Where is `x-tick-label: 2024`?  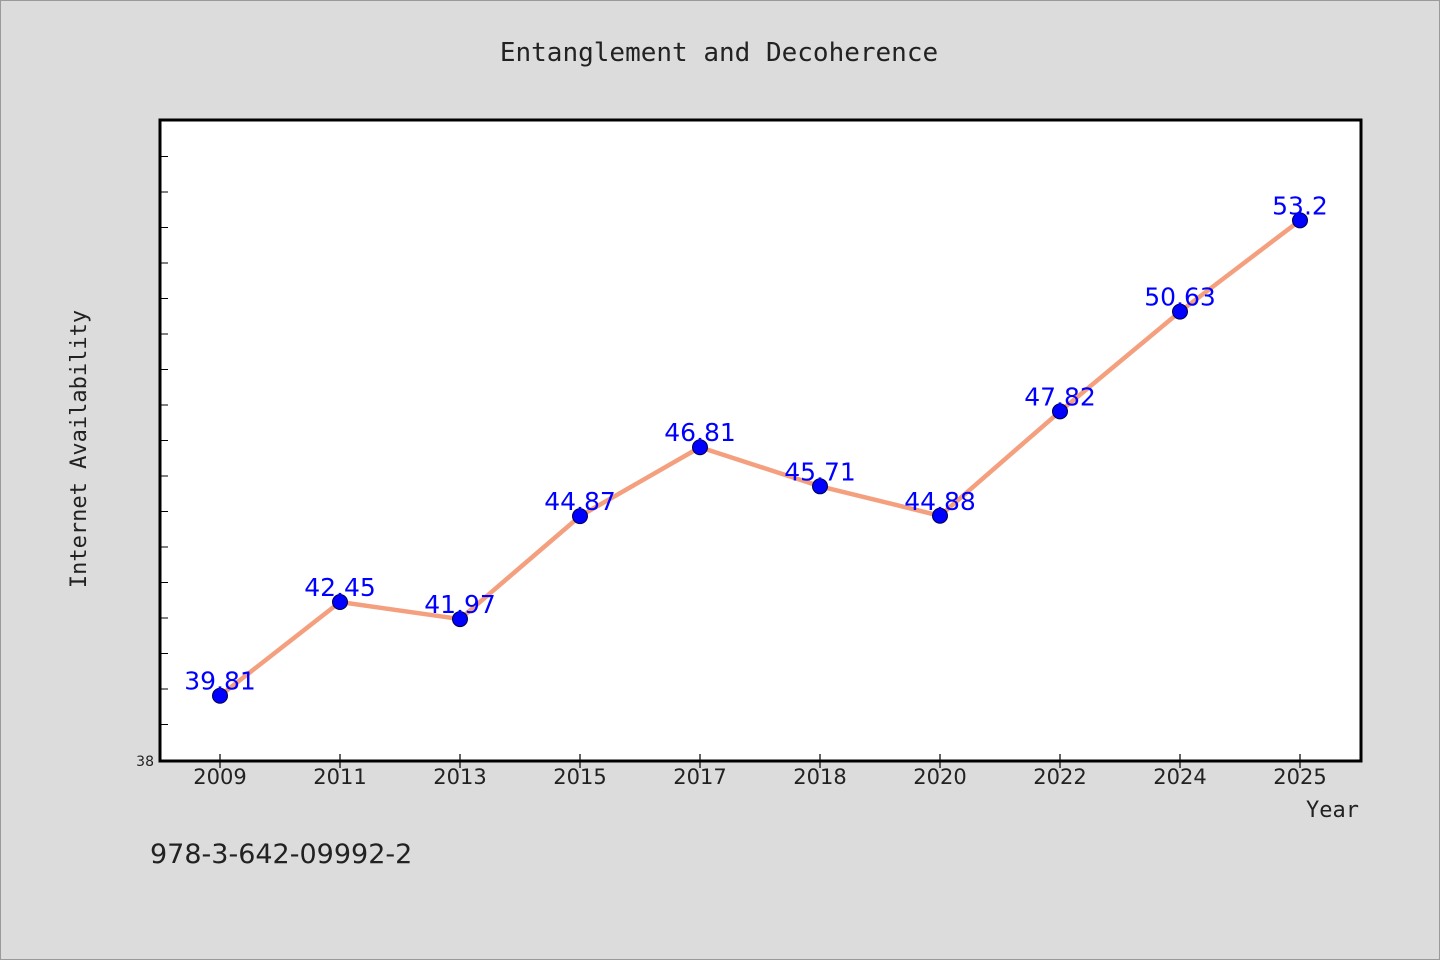 x-tick-label: 2024 is located at coordinates (1179, 777).